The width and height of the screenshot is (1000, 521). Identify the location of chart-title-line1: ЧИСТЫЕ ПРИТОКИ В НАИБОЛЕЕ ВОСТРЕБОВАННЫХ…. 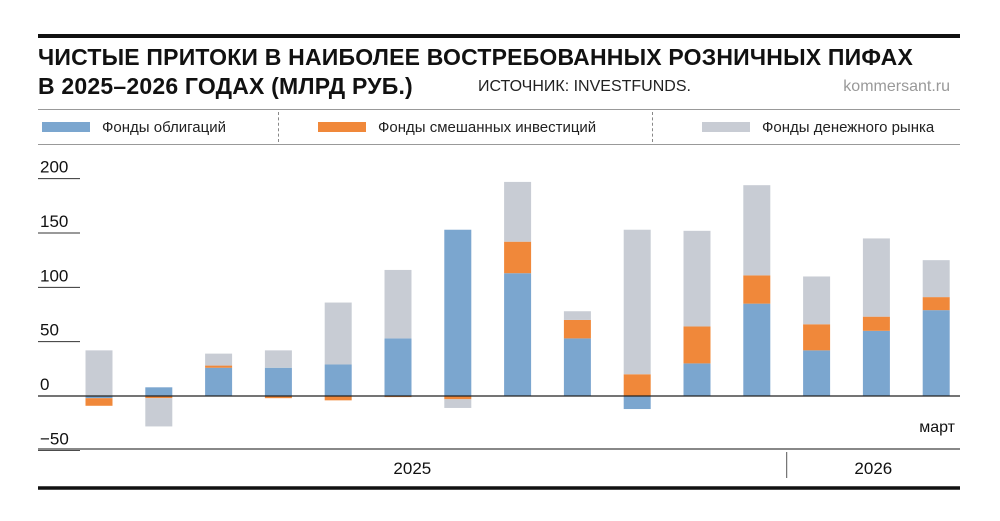
(475, 57).